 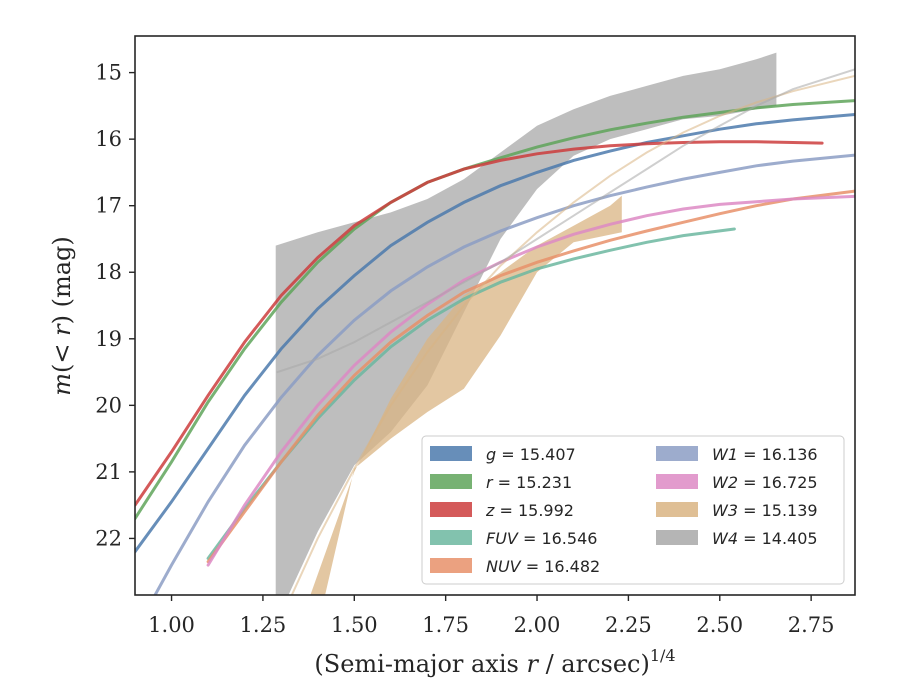 I want to click on legend-label-w1: W1 = 16.136, so click(x=765, y=454).